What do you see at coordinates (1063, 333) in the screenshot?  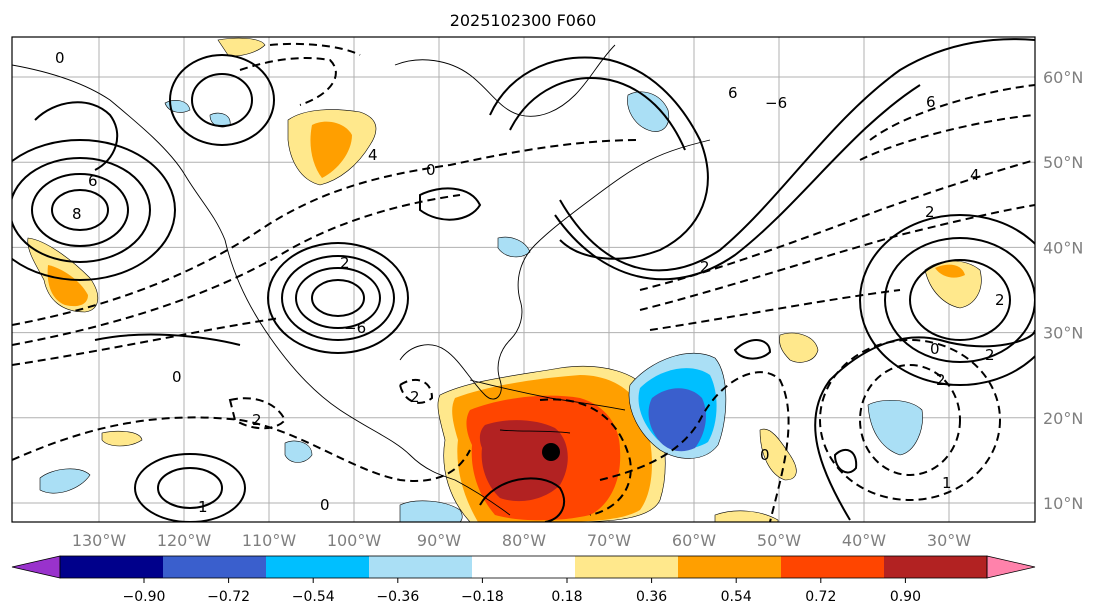 I see `latitude-label: 30°N` at bounding box center [1063, 333].